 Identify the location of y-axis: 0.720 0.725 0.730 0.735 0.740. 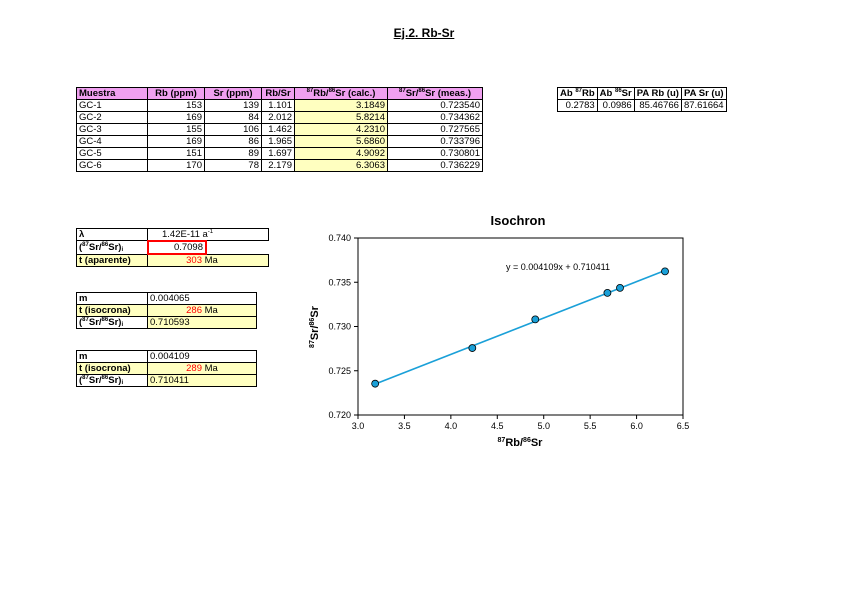
(343, 326).